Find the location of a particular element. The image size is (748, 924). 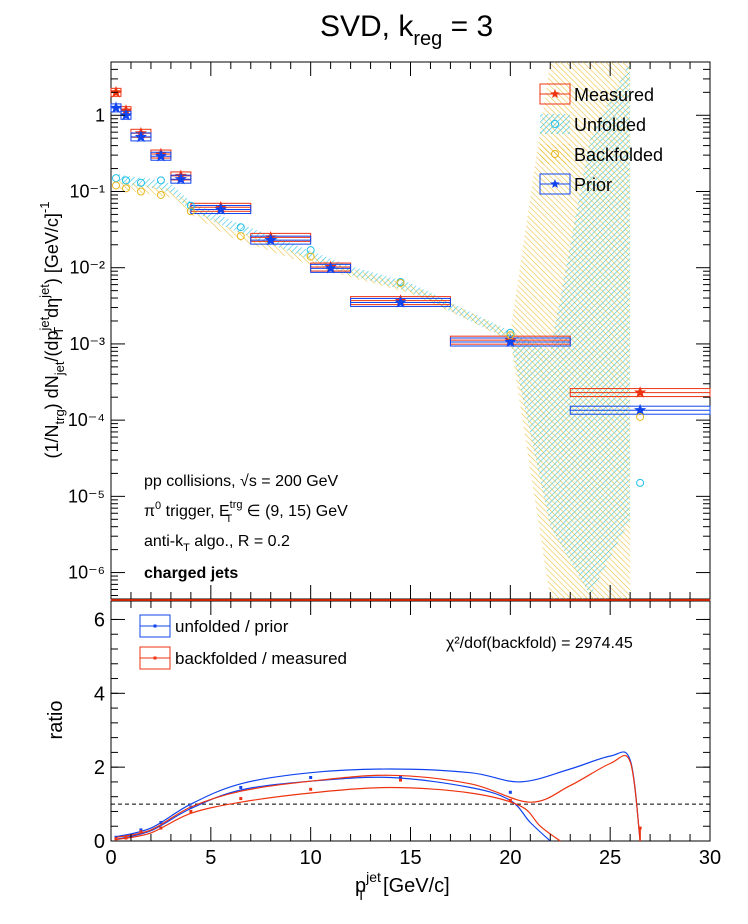

legend-label: Prior is located at coordinates (593, 185).